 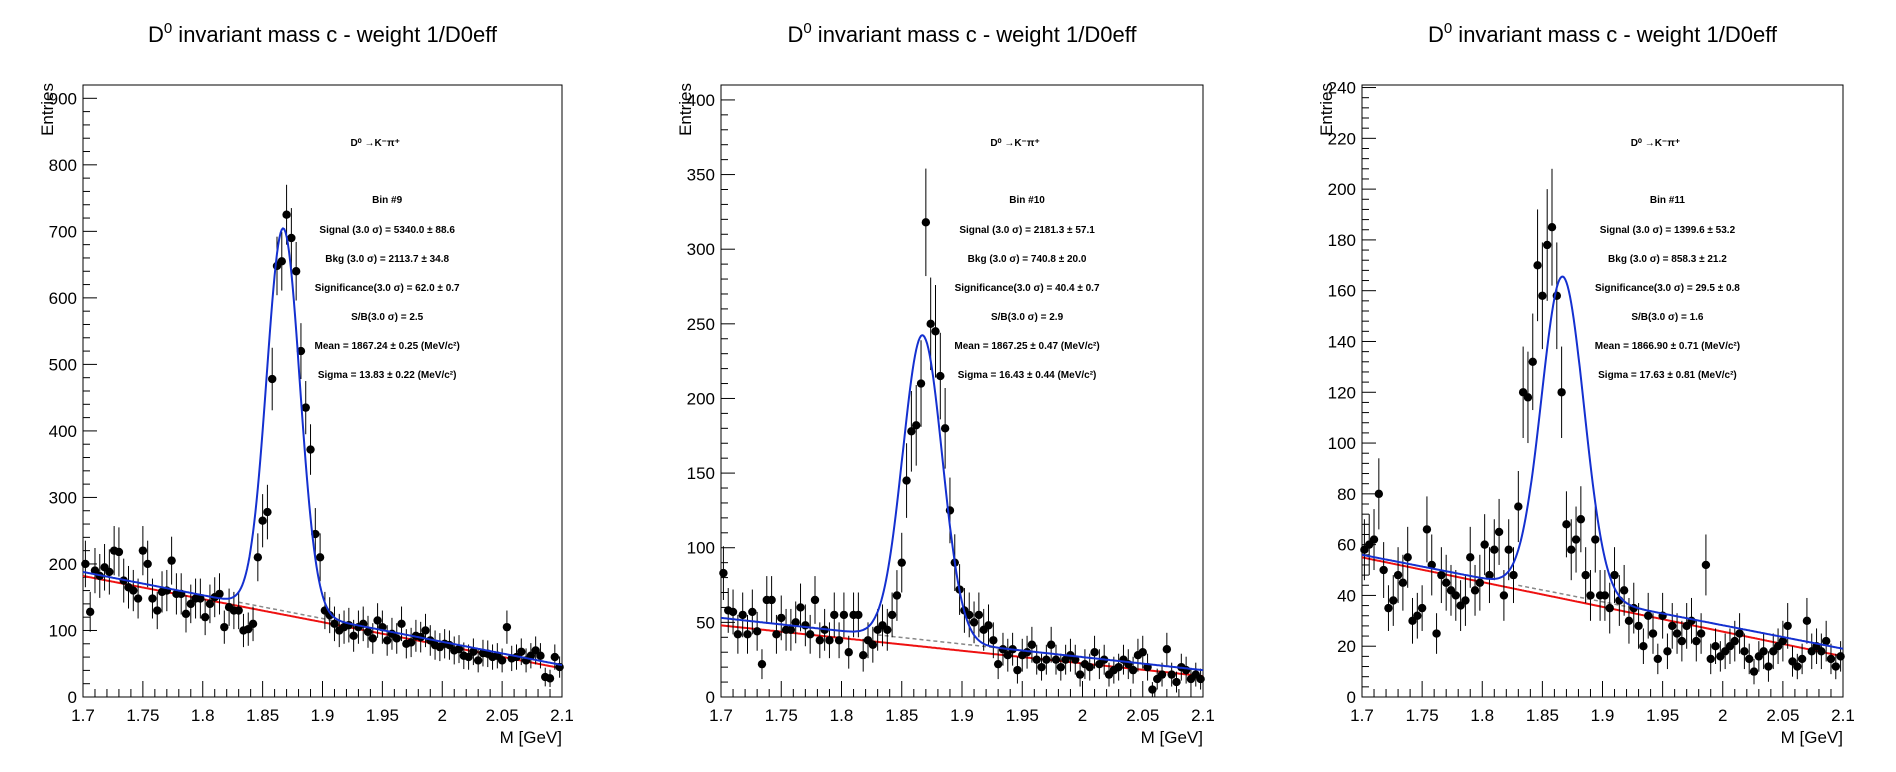 I want to click on x-tick-label: 1.7, so click(x=1362, y=715).